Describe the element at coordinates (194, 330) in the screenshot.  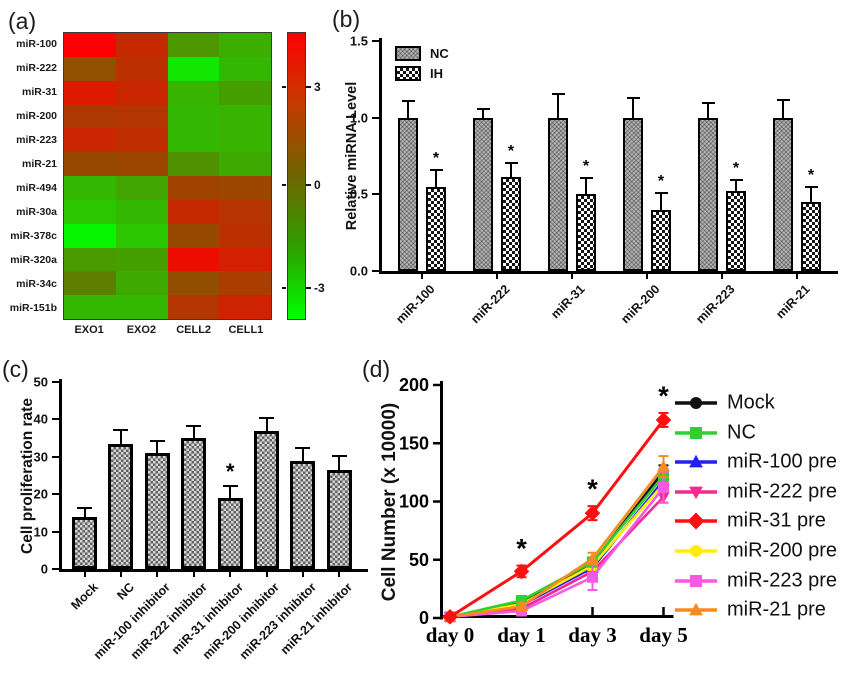
I see `heatmap-col-label: CELL2` at that location.